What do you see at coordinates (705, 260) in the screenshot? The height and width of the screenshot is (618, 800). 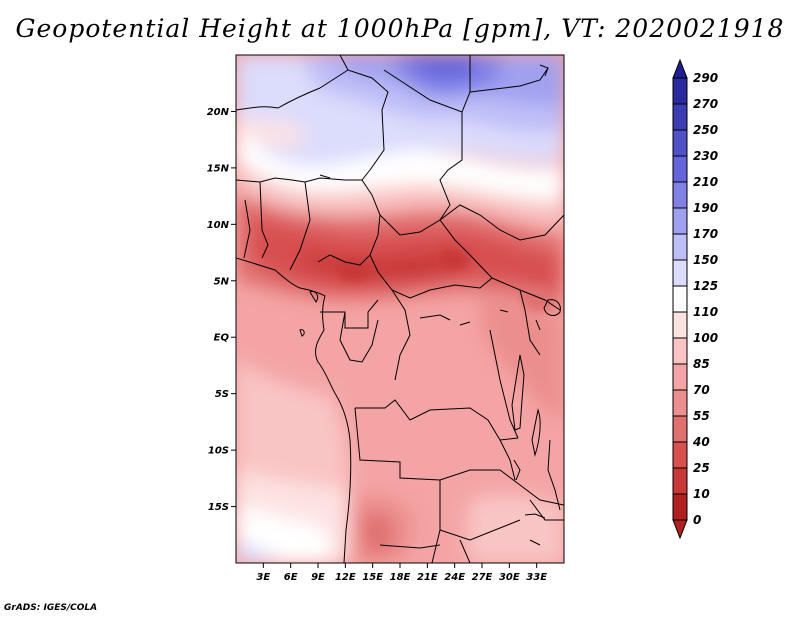 I see `colorbar-label: 150` at bounding box center [705, 260].